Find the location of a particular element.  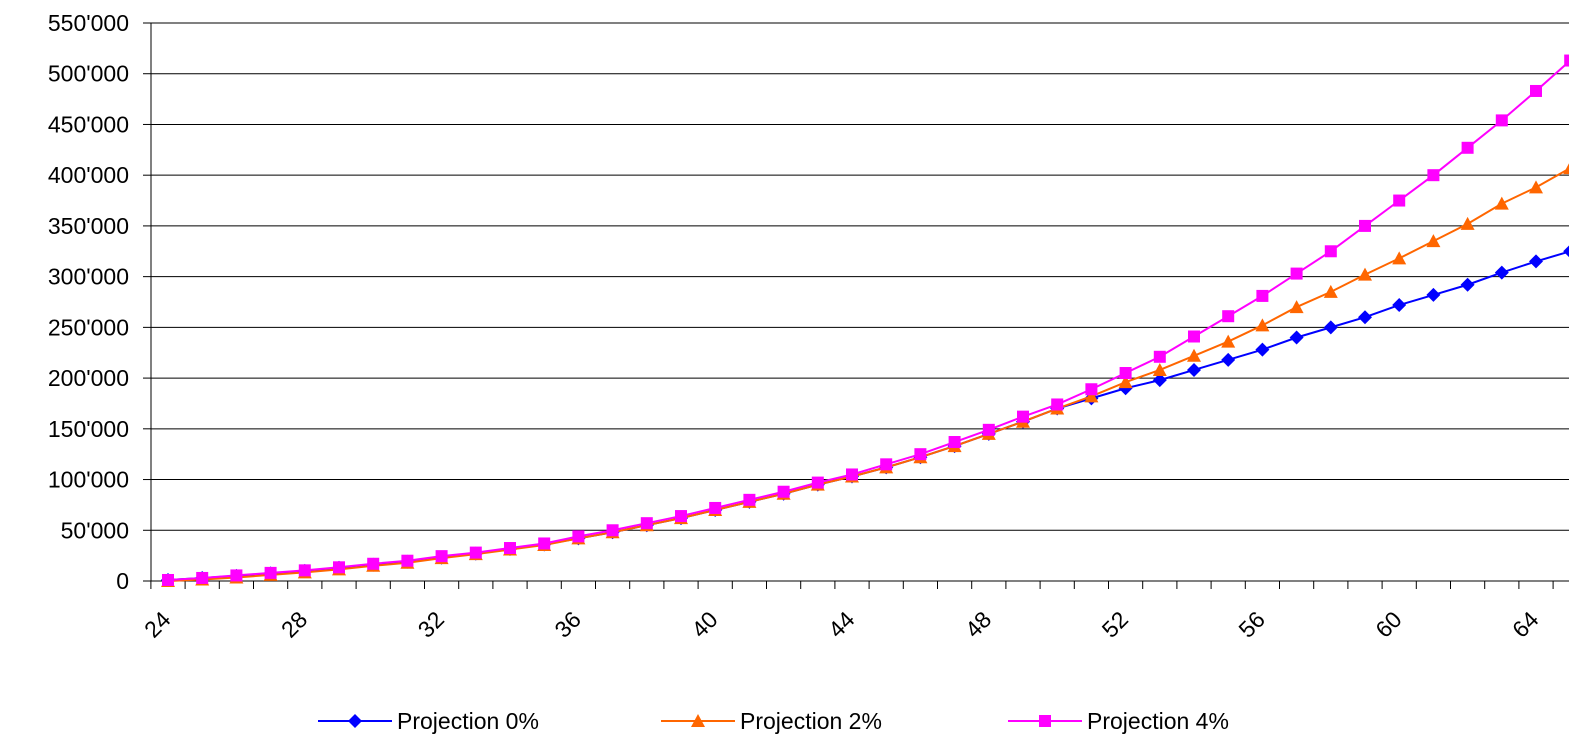

y-tick-label: 550'000 is located at coordinates (88, 23).